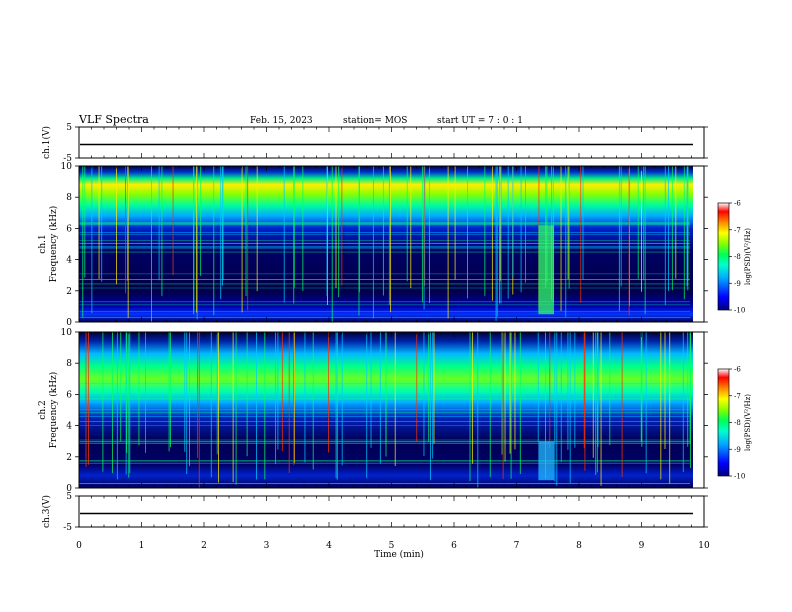 This screenshot has width=792, height=612. I want to click on x-tick-label: 10, so click(704, 546).